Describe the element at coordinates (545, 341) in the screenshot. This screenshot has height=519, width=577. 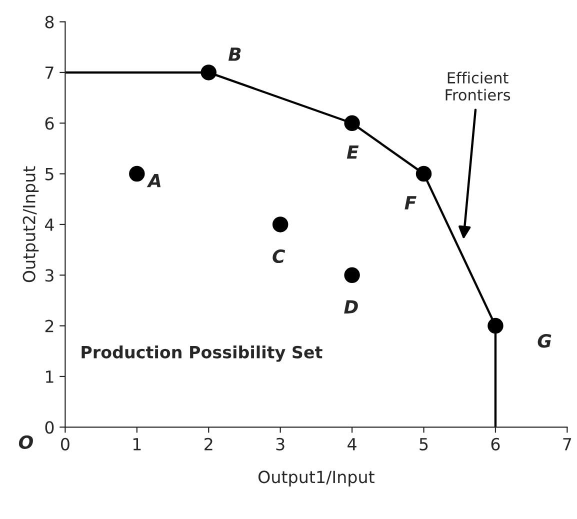
I see `annotation: G` at that location.